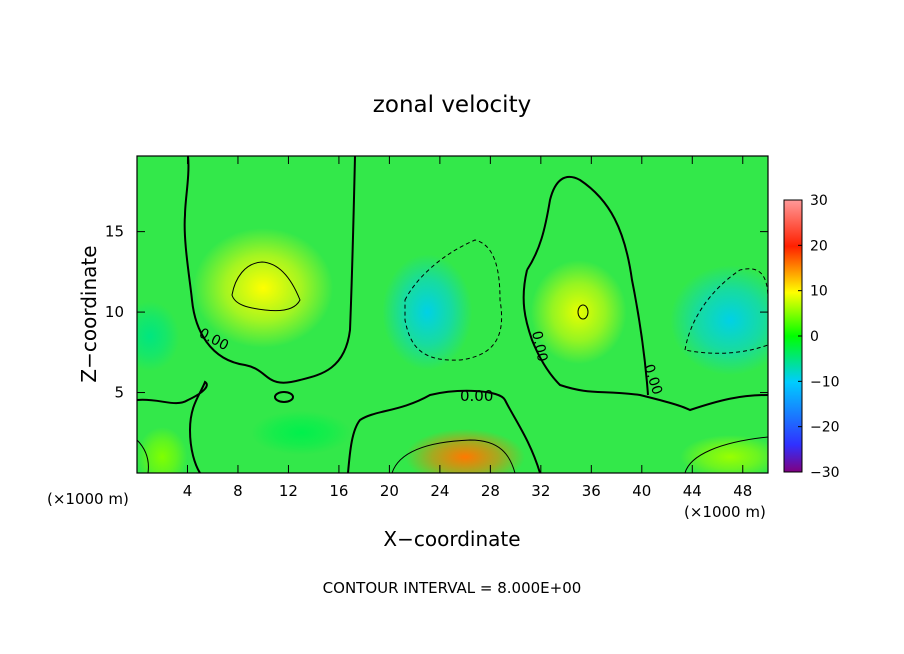  I want to click on x-tick-label: 28, so click(490, 491).